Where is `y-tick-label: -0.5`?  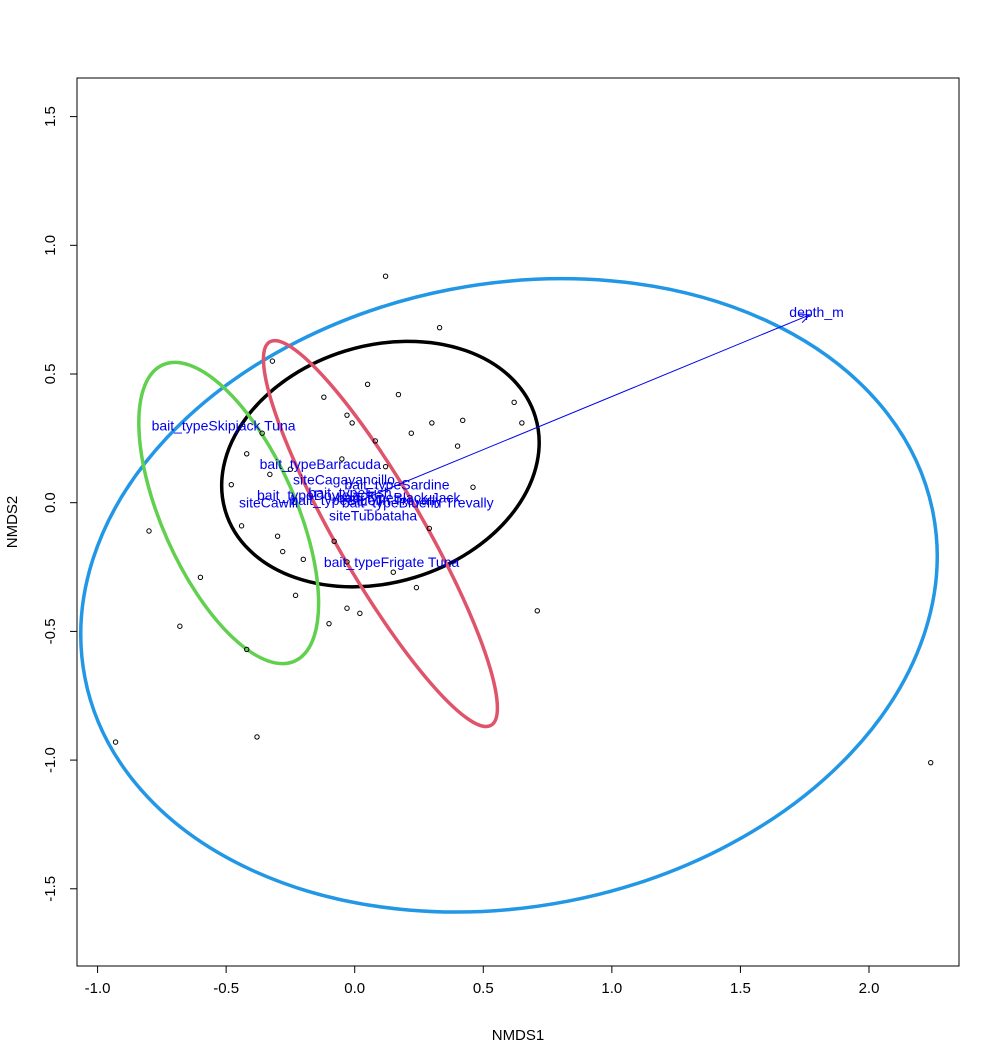 y-tick-label: -0.5 is located at coordinates (50, 631).